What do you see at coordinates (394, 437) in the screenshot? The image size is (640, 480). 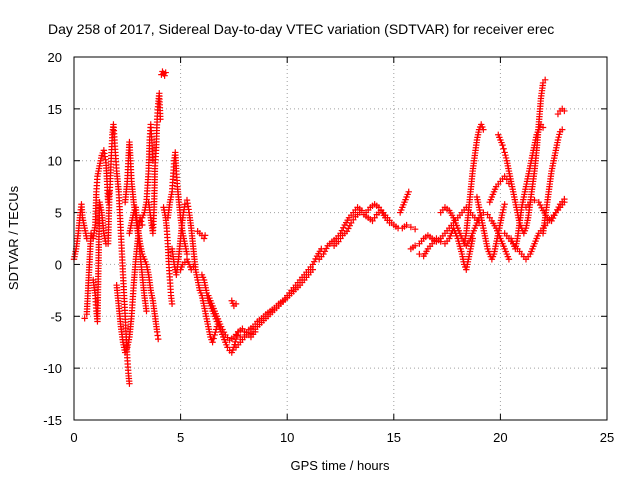 I see `x-tick-label: 15` at bounding box center [394, 437].